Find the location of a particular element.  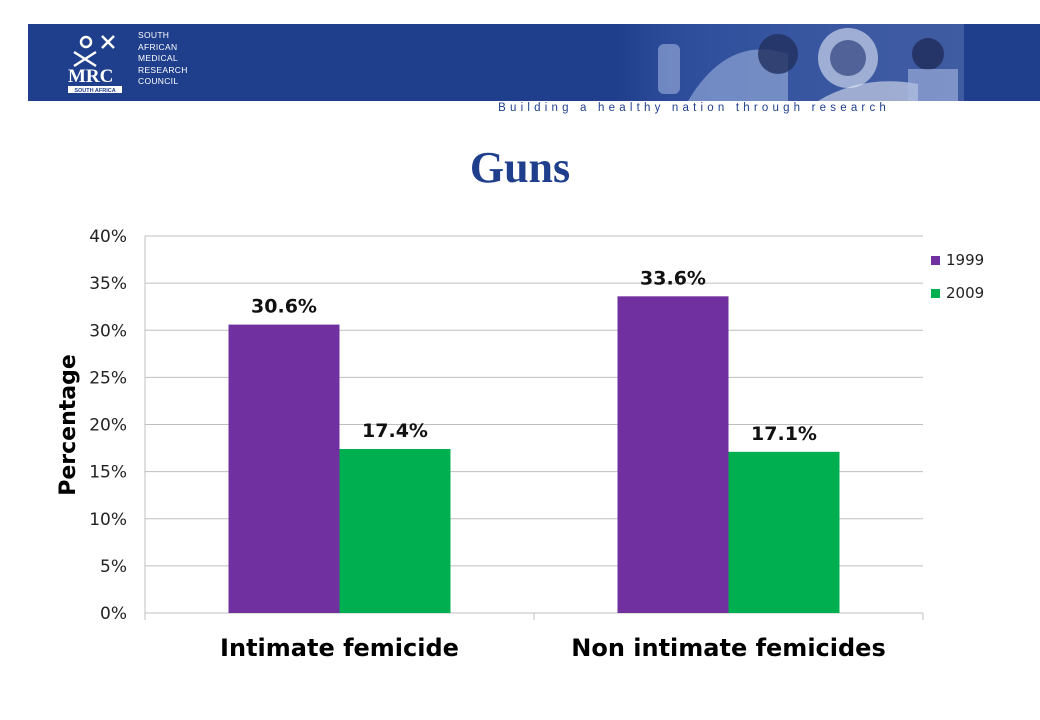

y-tick-label: 20% is located at coordinates (108, 426).